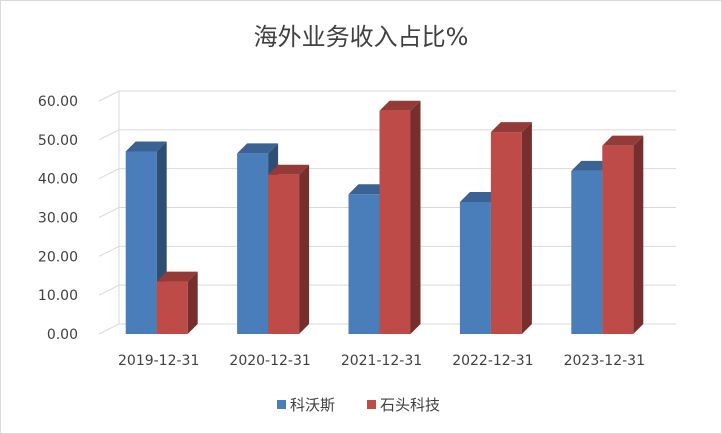  Describe the element at coordinates (492, 361) in the screenshot. I see `x-tick-label: 2022-12-31` at that location.